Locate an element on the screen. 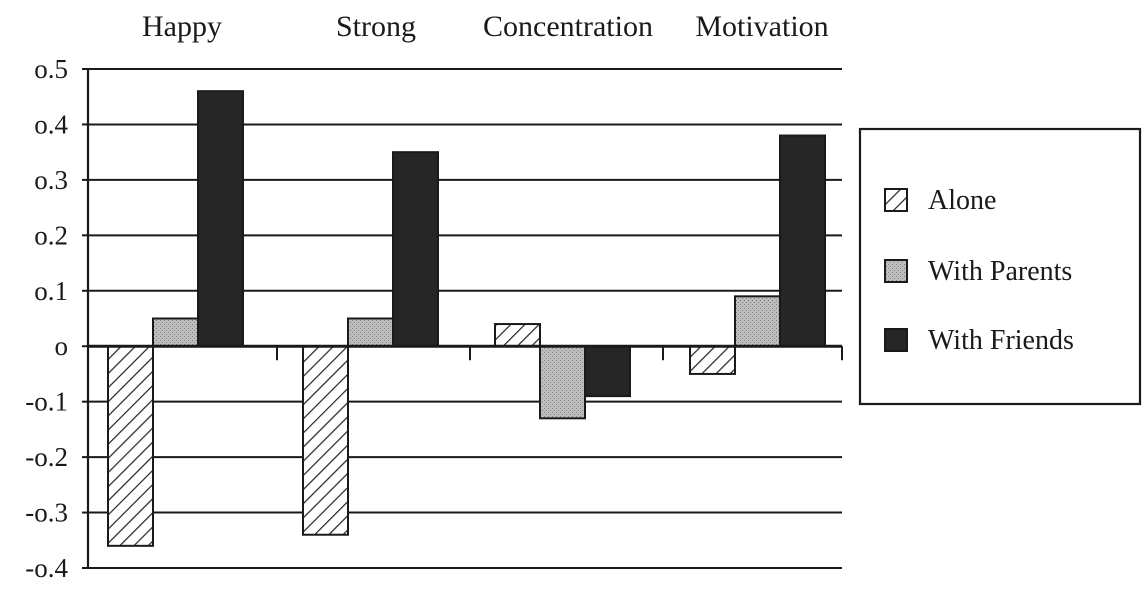  legend-label: With Parents is located at coordinates (1000, 271).